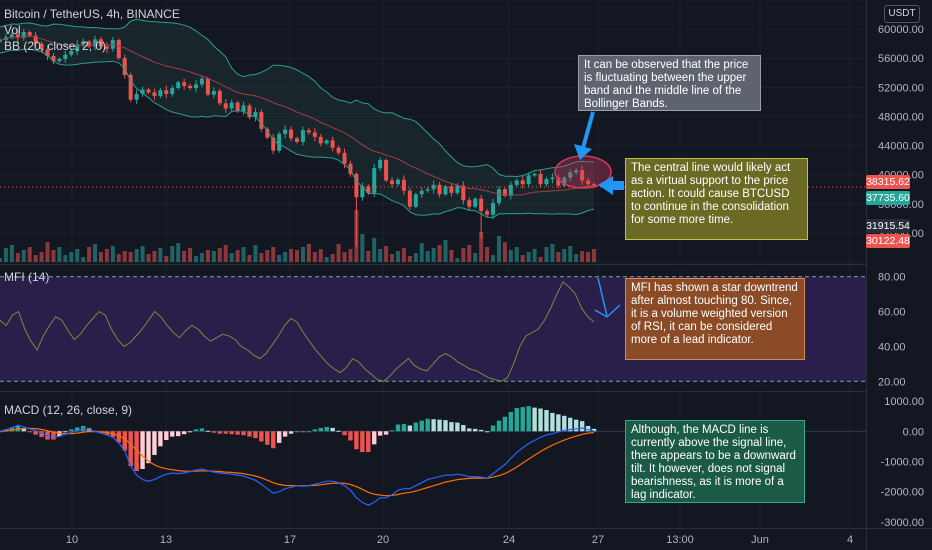 This screenshot has width=932, height=550. Describe the element at coordinates (680, 540) in the screenshot. I see `time-tick-label-6: 13:00` at that location.